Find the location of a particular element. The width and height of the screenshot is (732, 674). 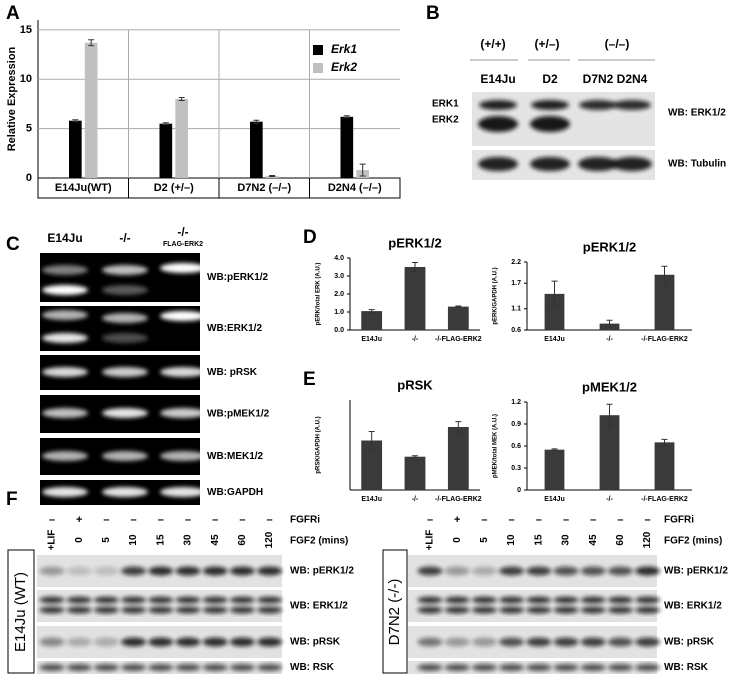

row-label: WB: ERK1/2 is located at coordinates (319, 606).